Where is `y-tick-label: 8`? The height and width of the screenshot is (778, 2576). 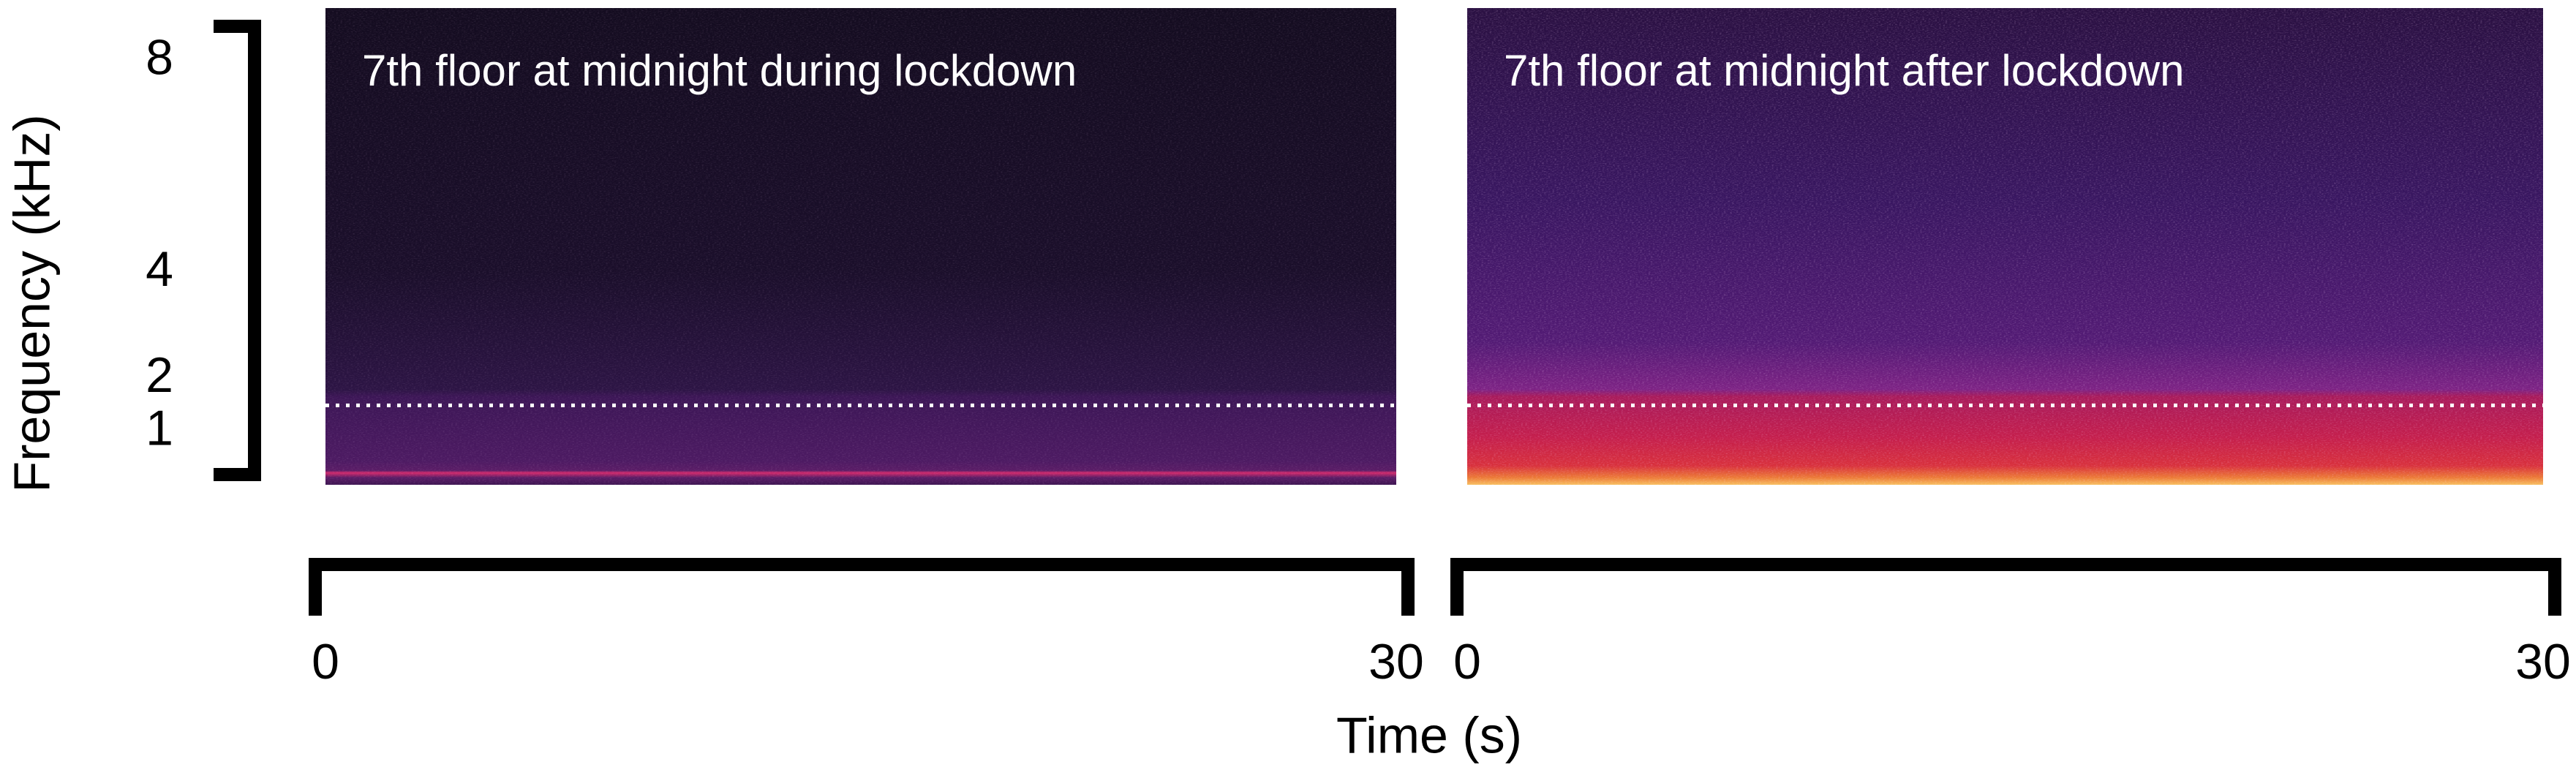
y-tick-label: 8 is located at coordinates (159, 57).